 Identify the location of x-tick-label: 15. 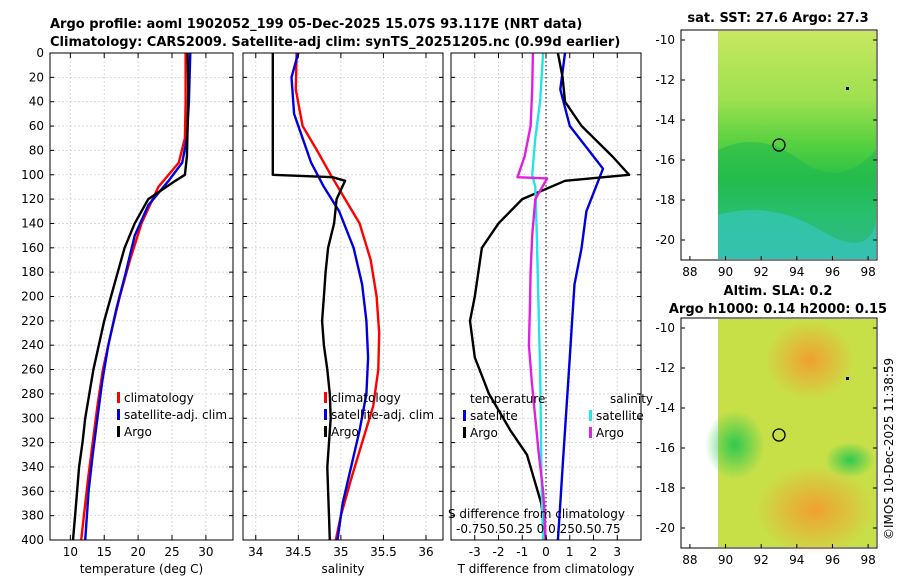
(104, 552).